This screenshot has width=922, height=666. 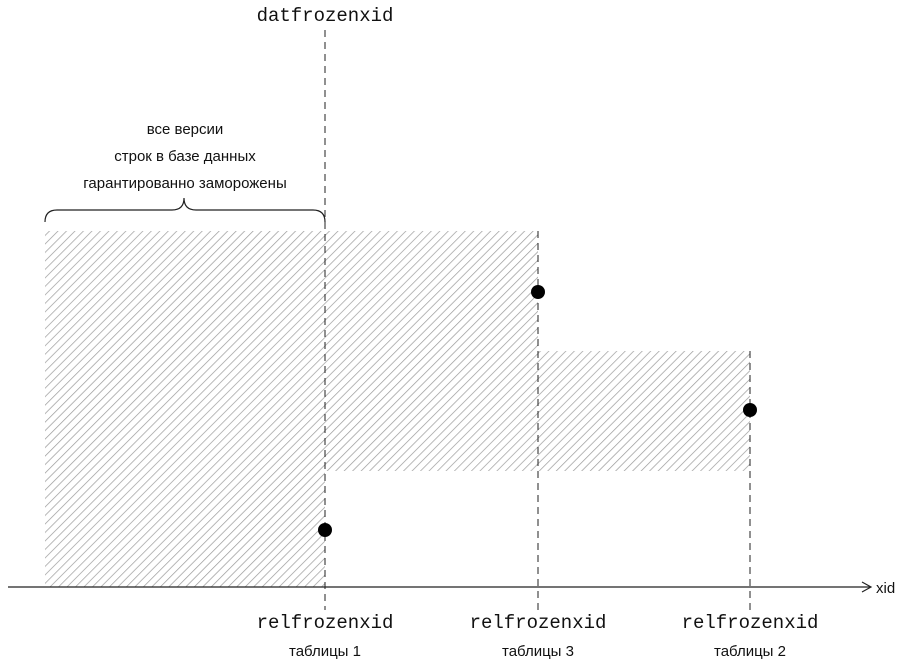 What do you see at coordinates (750, 623) in the screenshot?
I see `relfrozenxid-label-table-2: relfrozenxid` at bounding box center [750, 623].